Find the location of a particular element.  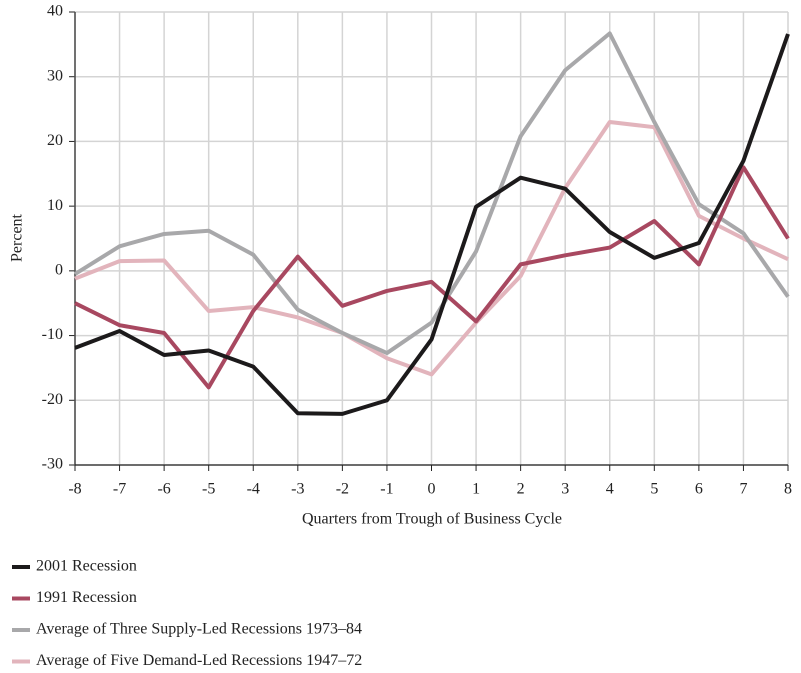

y-tick-label: -10 is located at coordinates (52, 334).